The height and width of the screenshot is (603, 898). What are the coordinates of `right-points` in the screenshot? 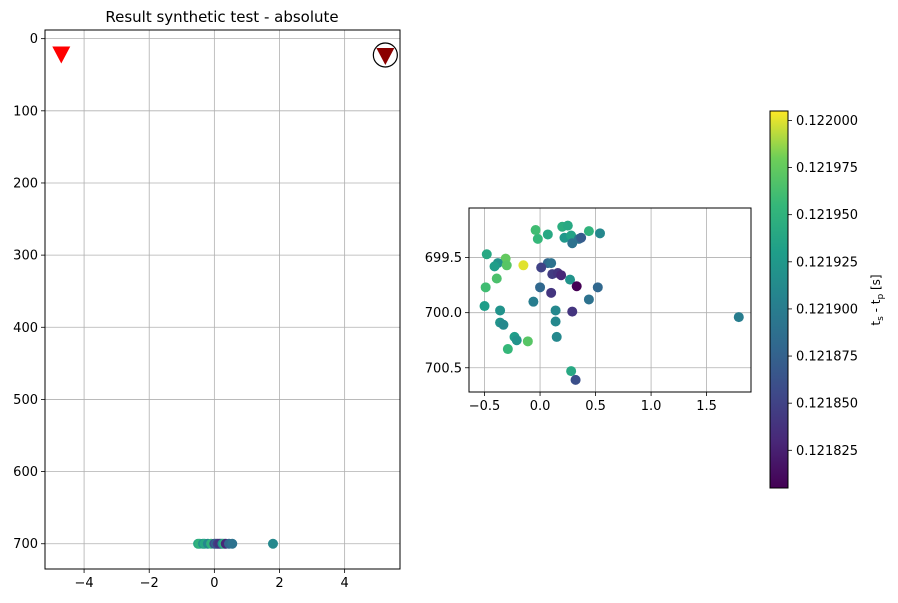 It's located at (611, 302).